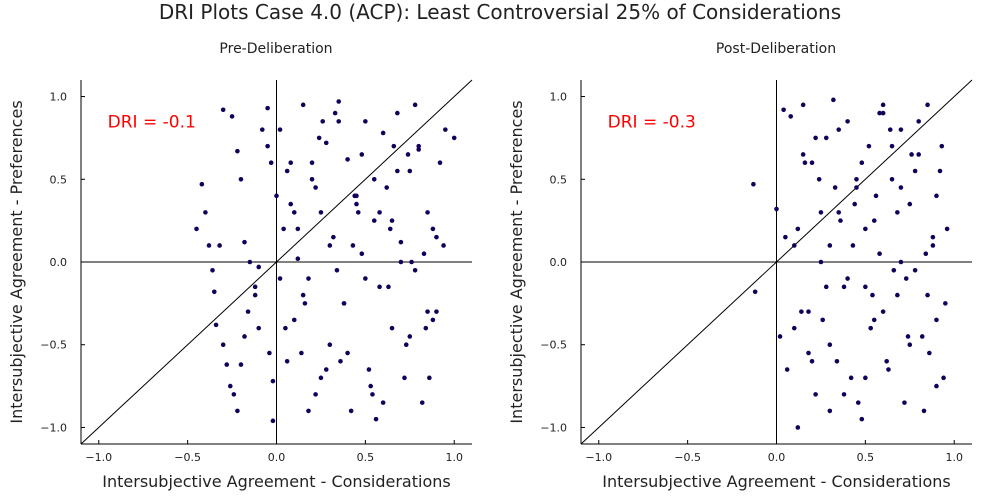 This screenshot has height=500, width=1000. I want to click on y-tick-label: −1.0, so click(53, 427).